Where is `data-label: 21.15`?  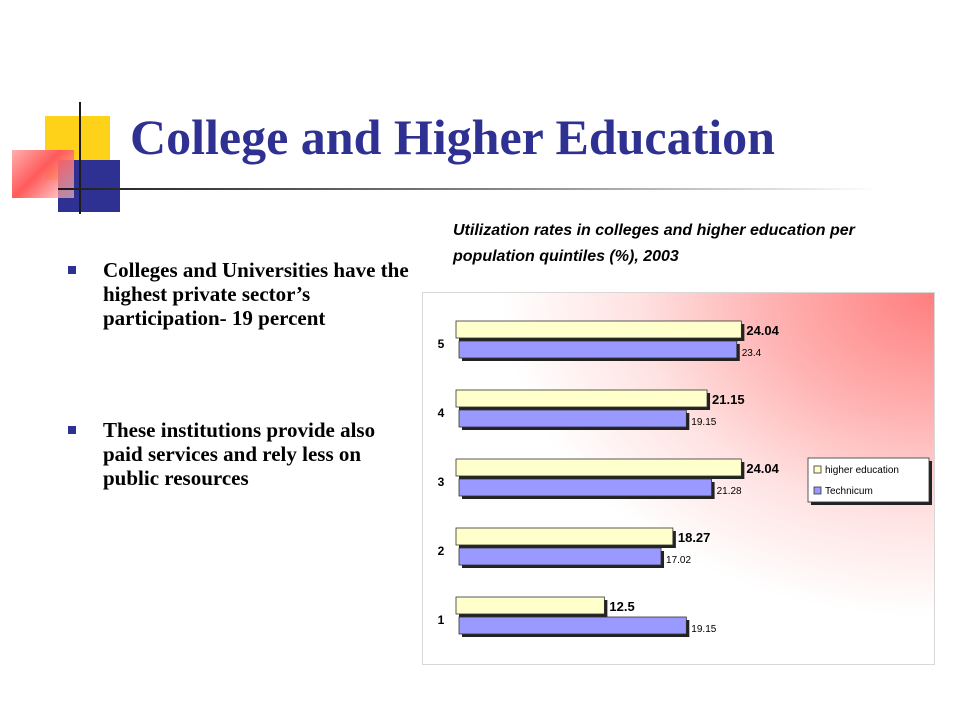 data-label: 21.15 is located at coordinates (728, 399).